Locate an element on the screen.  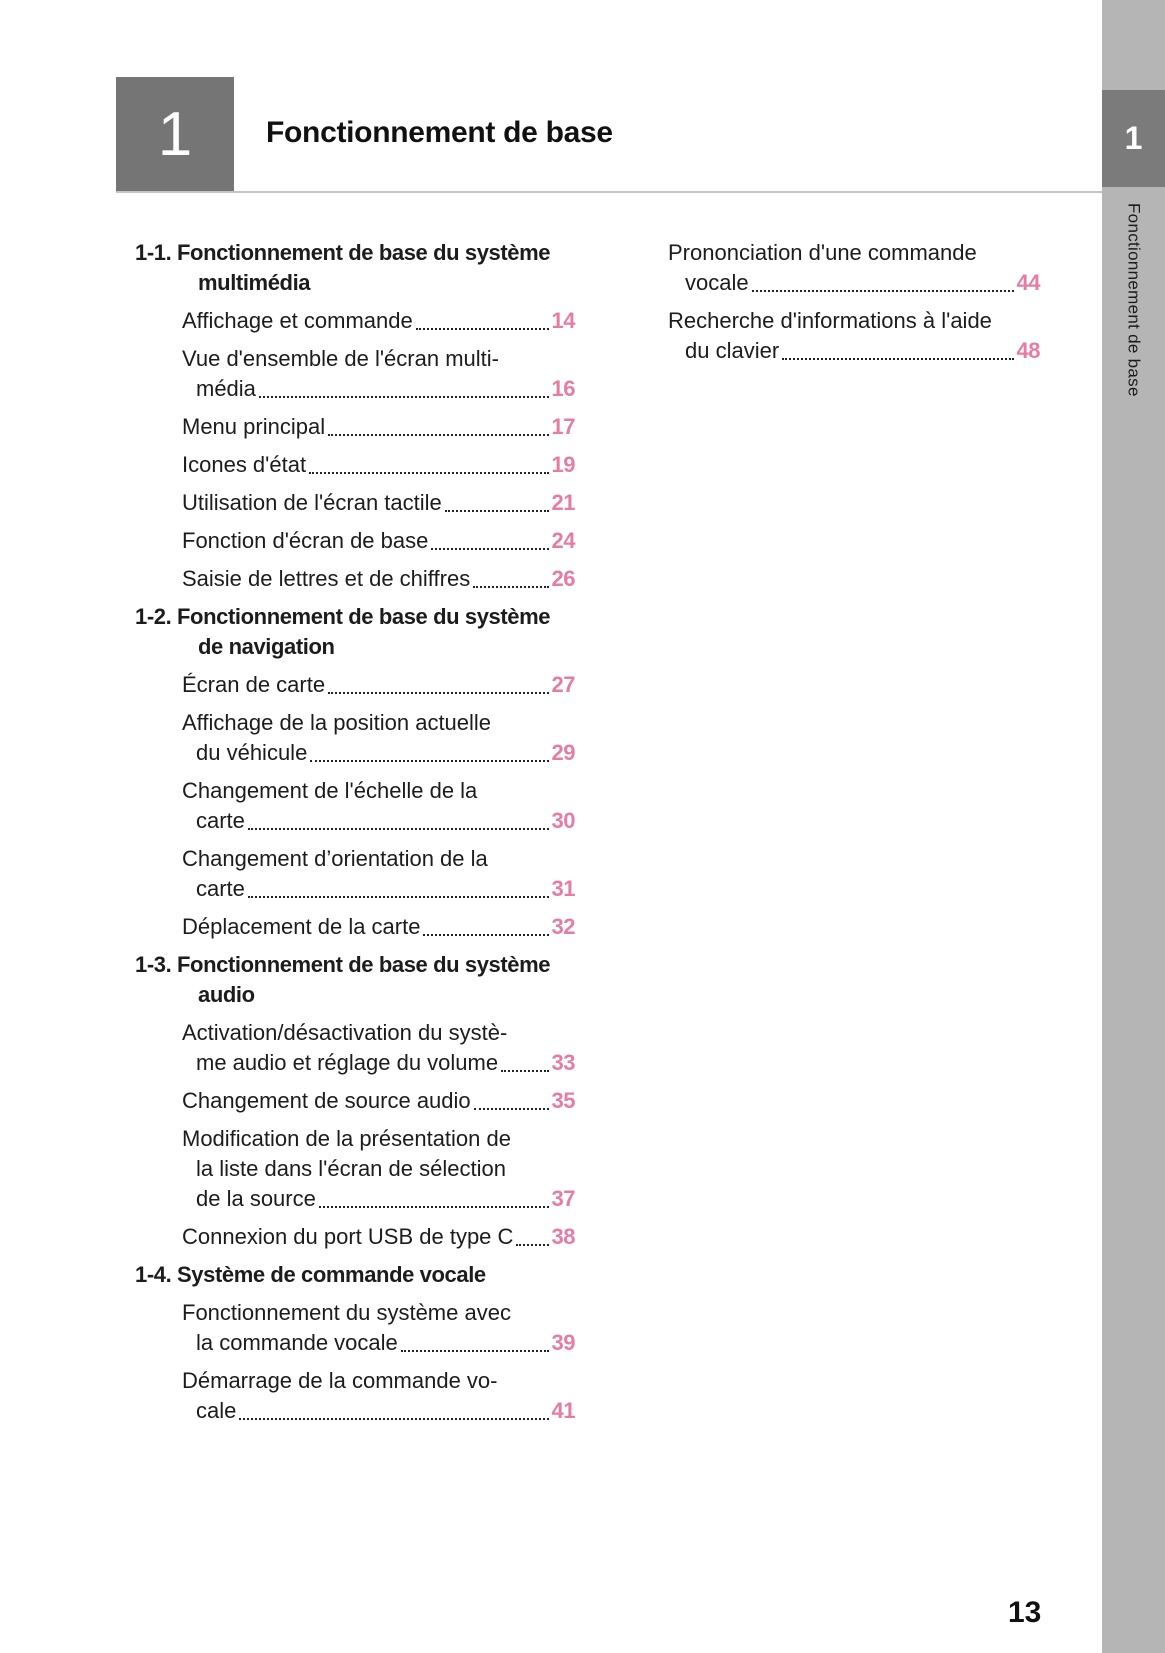
toc-entry-label: la commande vocale is located at coordinates (297, 1342).